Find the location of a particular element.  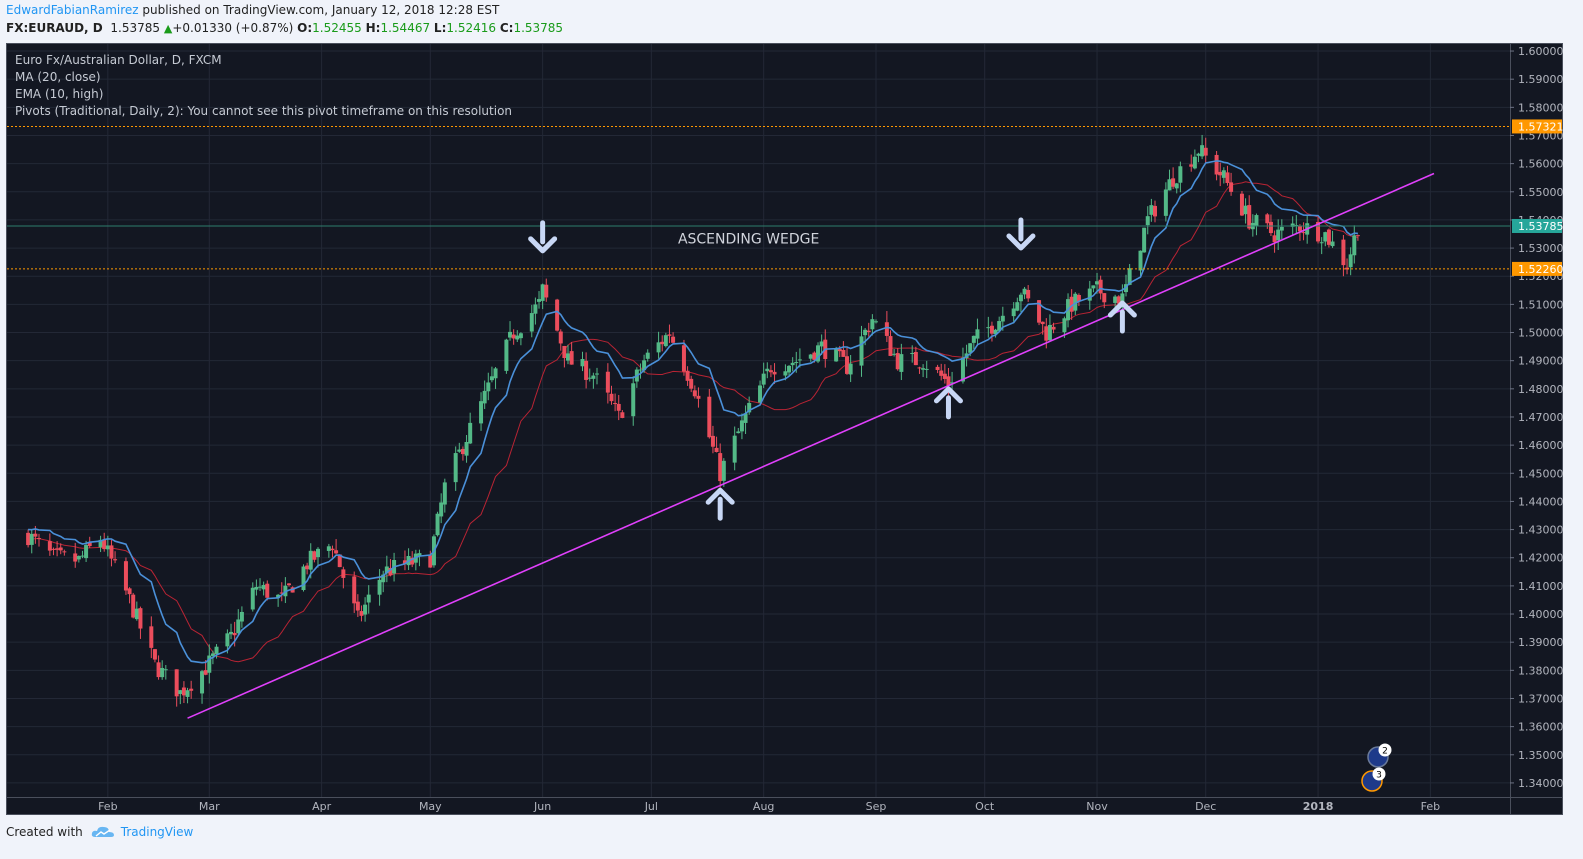

badge-count: 2 is located at coordinates (1385, 752).